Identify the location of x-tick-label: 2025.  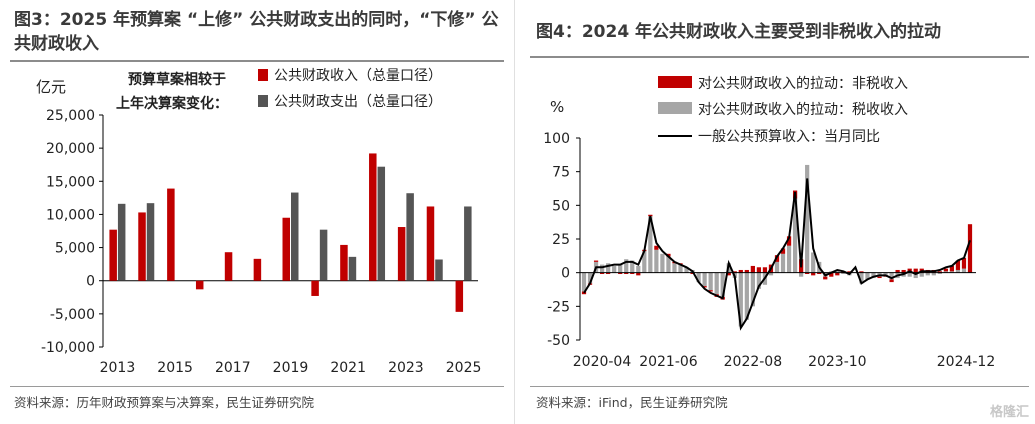
(464, 368).